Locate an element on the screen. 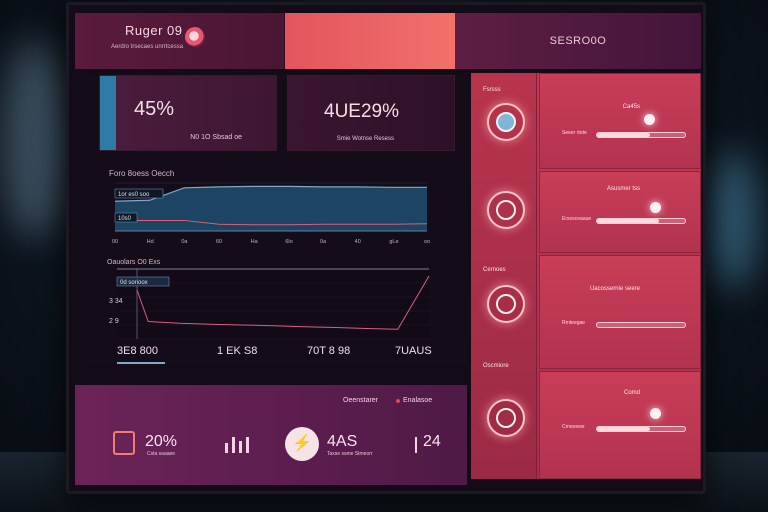 This screenshot has width=768, height=512. card-label: Ca45s is located at coordinates (631, 107).